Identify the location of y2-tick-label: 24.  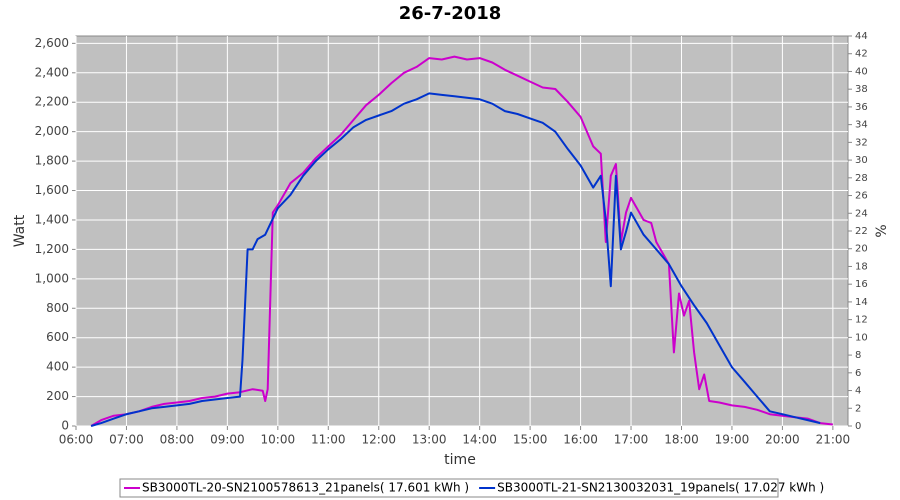
(861, 213).